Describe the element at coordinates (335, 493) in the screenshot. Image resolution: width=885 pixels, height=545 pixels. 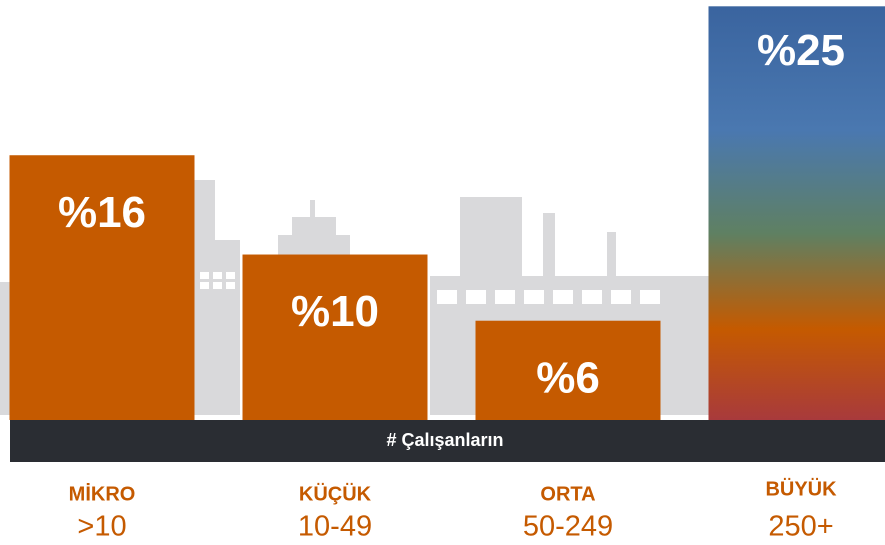
I see `category-label: KÜÇÜK` at that location.